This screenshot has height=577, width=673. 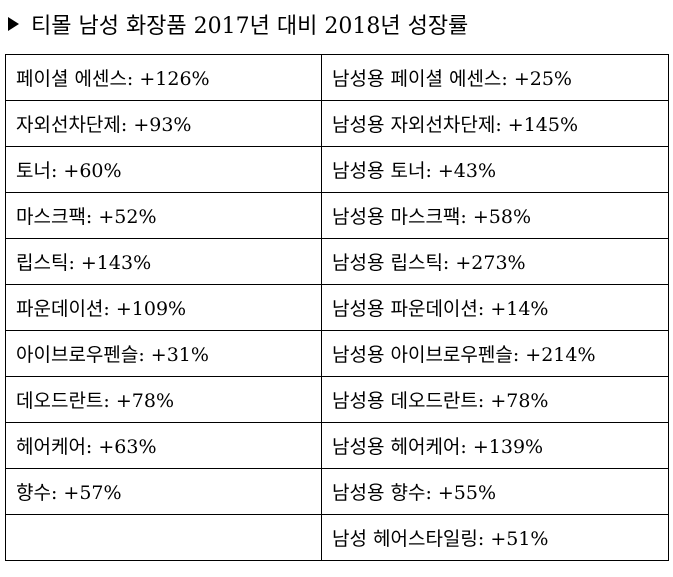 I want to click on table-cell-general: 마스크팩: +52%, so click(x=163, y=215).